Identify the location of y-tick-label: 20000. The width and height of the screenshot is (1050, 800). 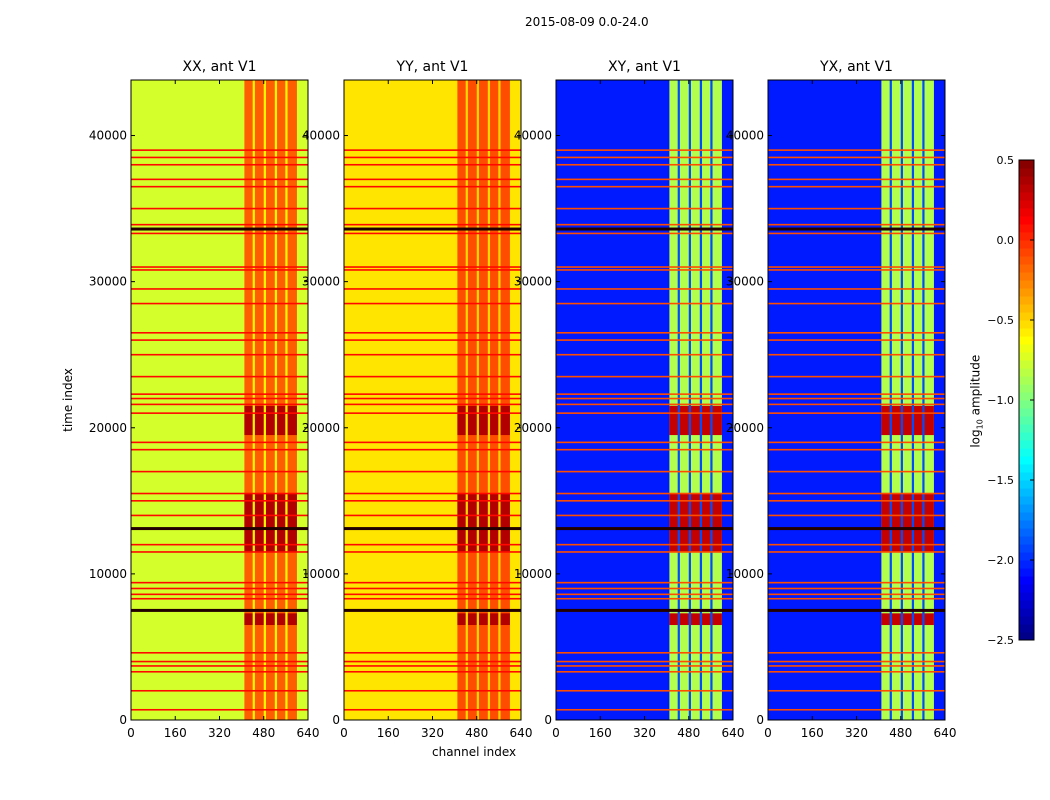
(321, 428).